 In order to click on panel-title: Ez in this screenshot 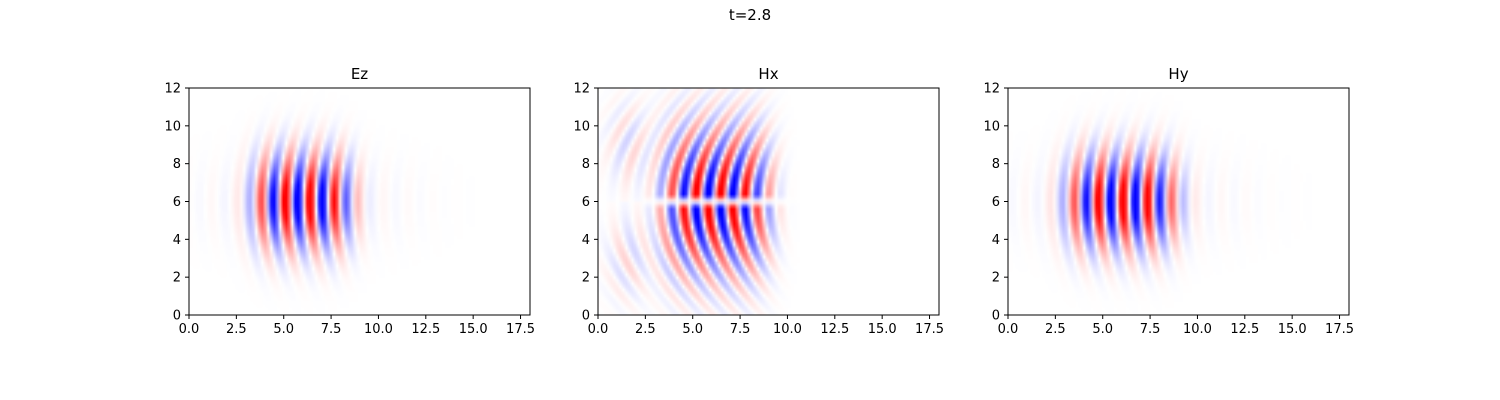, I will do `click(359, 74)`.